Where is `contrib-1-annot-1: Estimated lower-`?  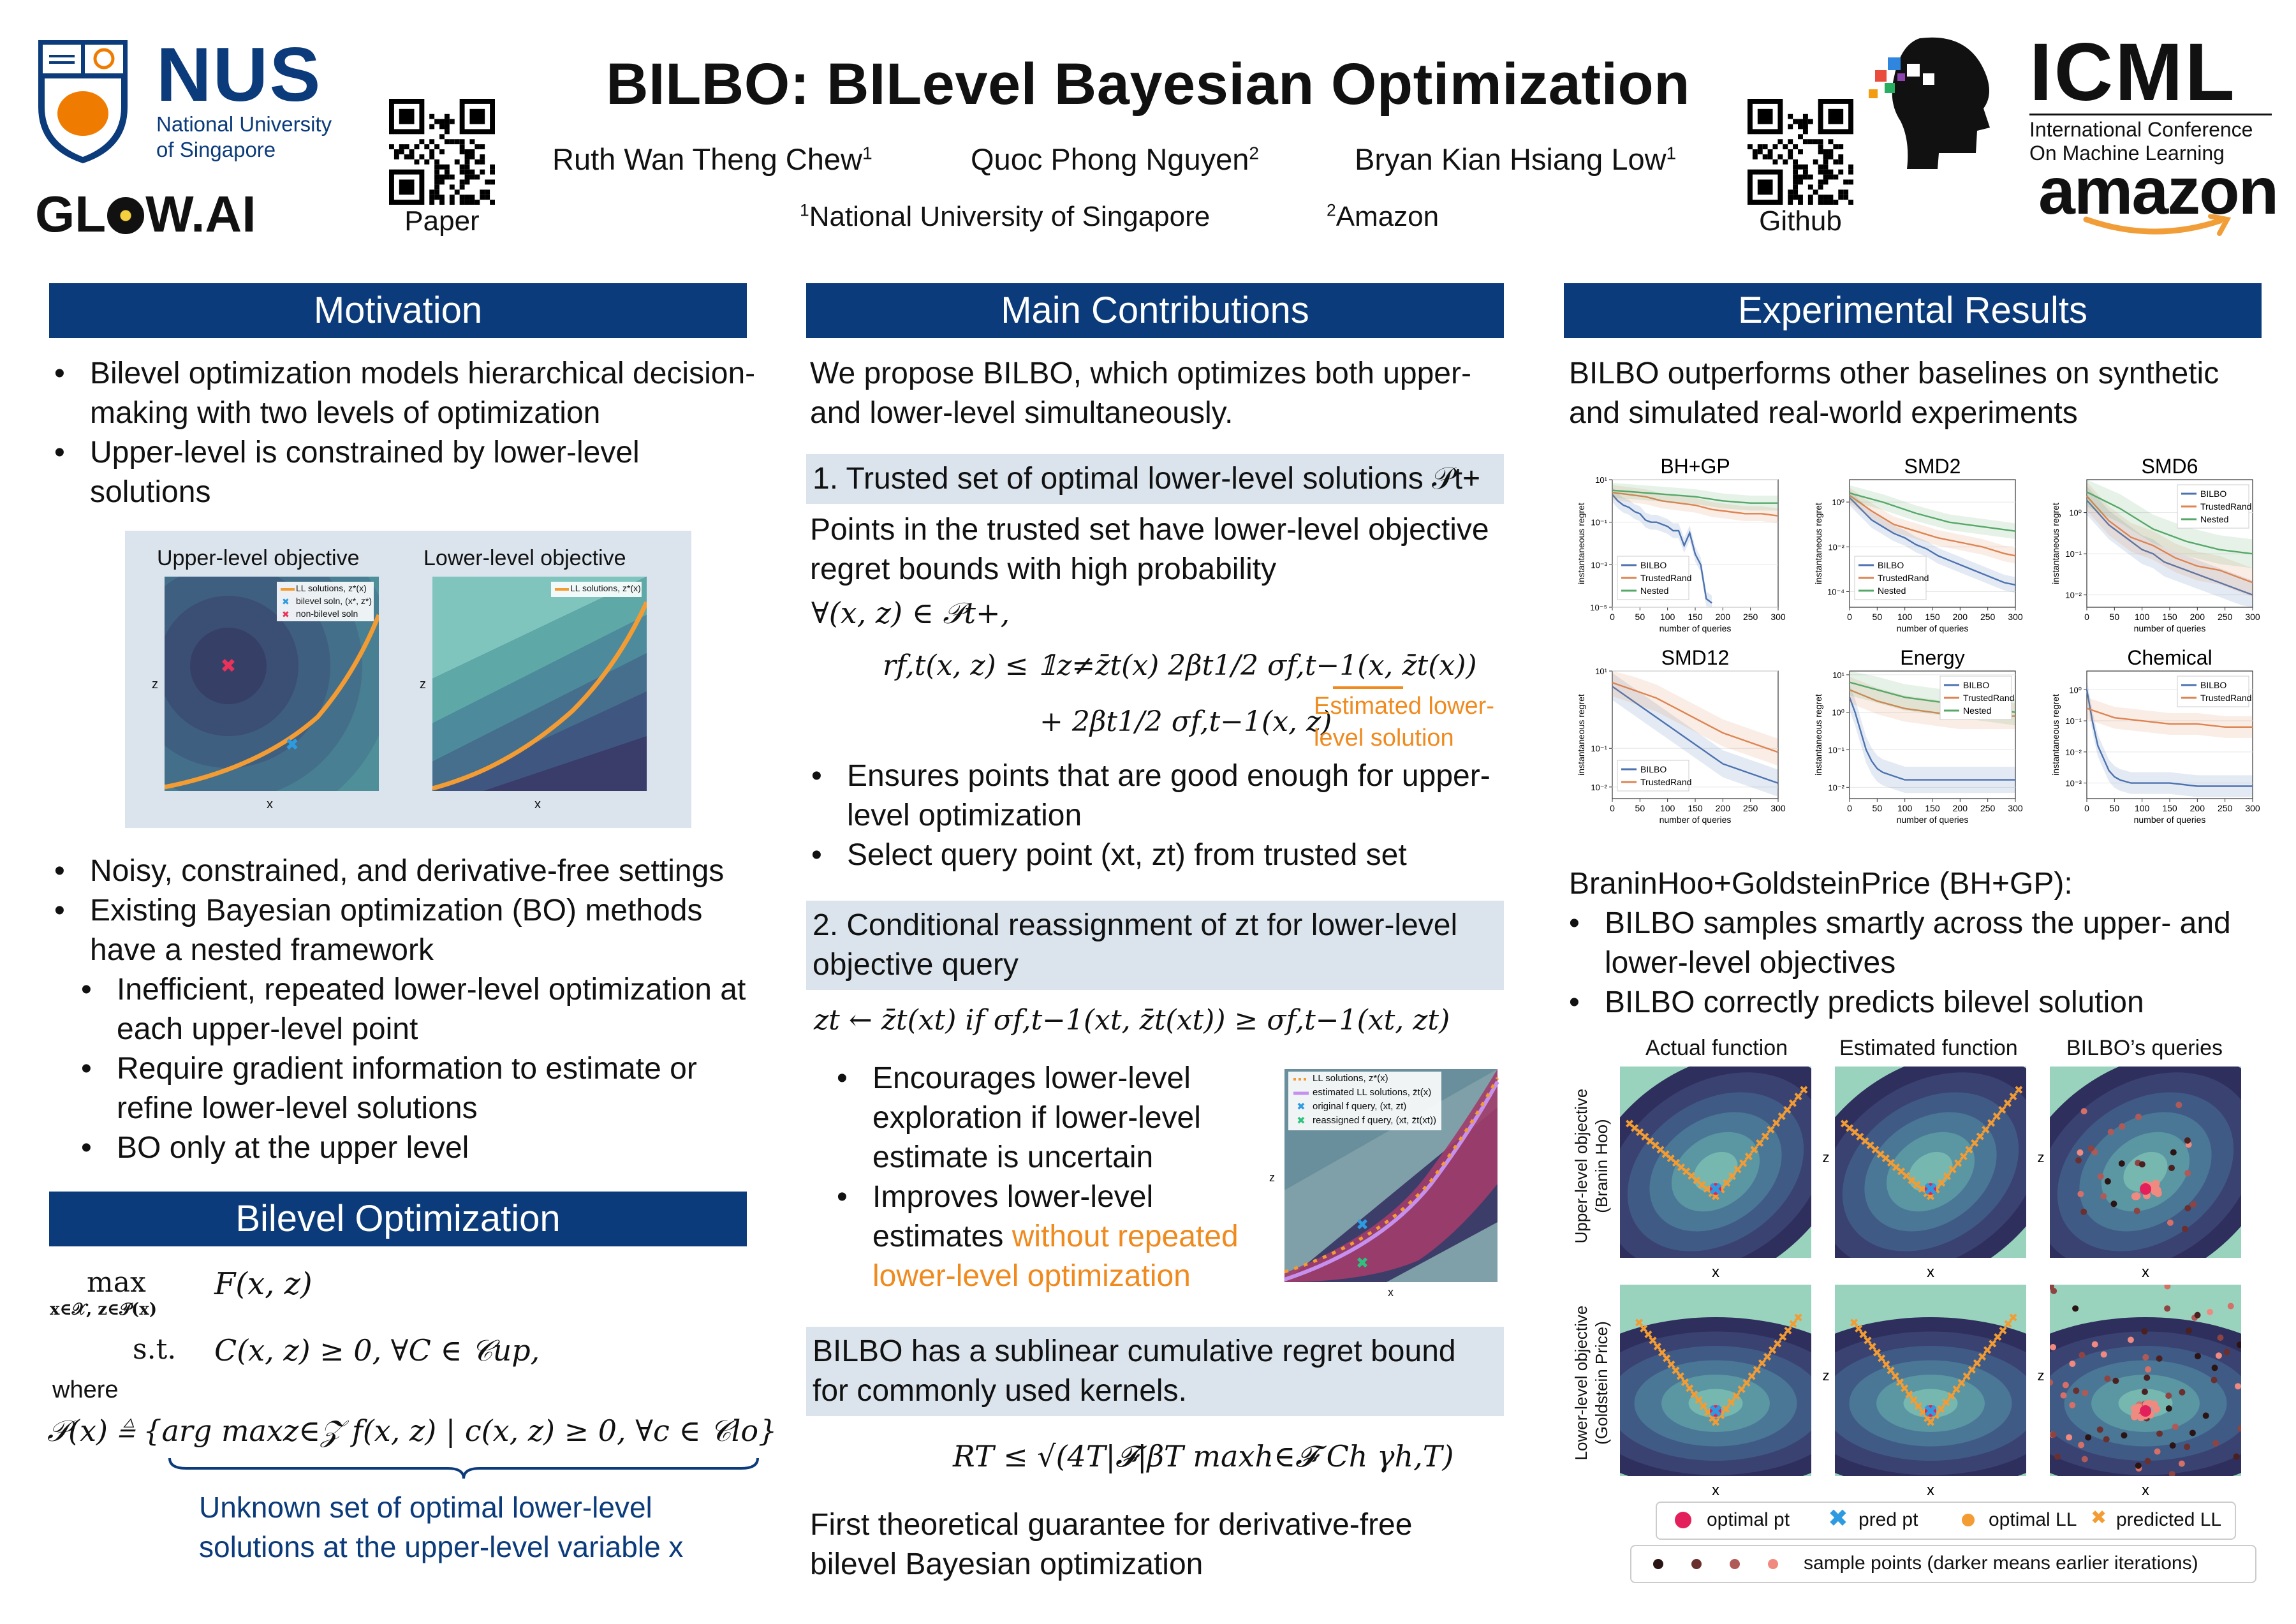 contrib-1-annot-1: Estimated lower- is located at coordinates (1404, 706).